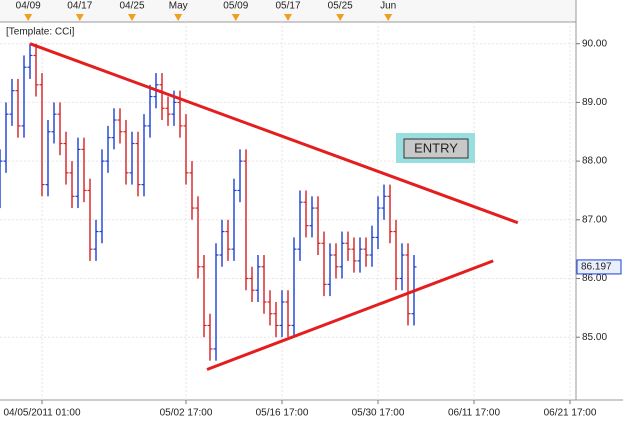  I want to click on top-tick-label: 05/25, so click(340, 6).